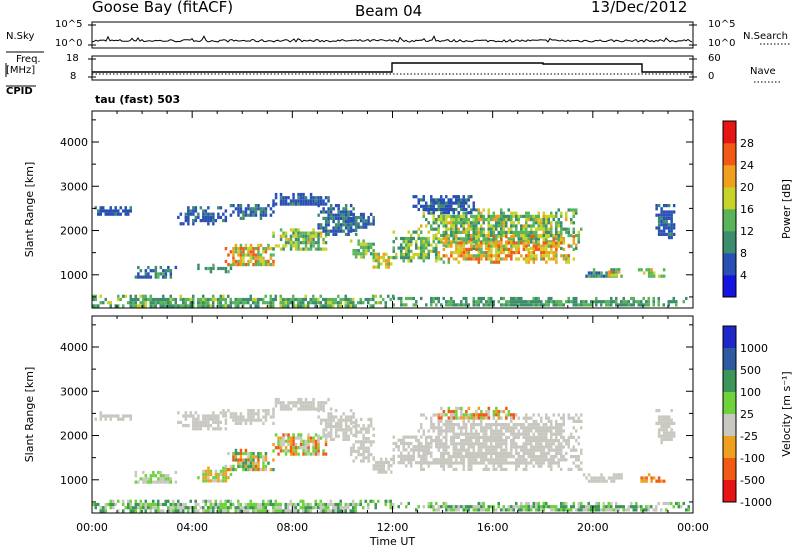 Image resolution: width=800 pixels, height=554 pixels. What do you see at coordinates (69, 24) in the screenshot?
I see `nsky-tick-top: 10^5` at bounding box center [69, 24].